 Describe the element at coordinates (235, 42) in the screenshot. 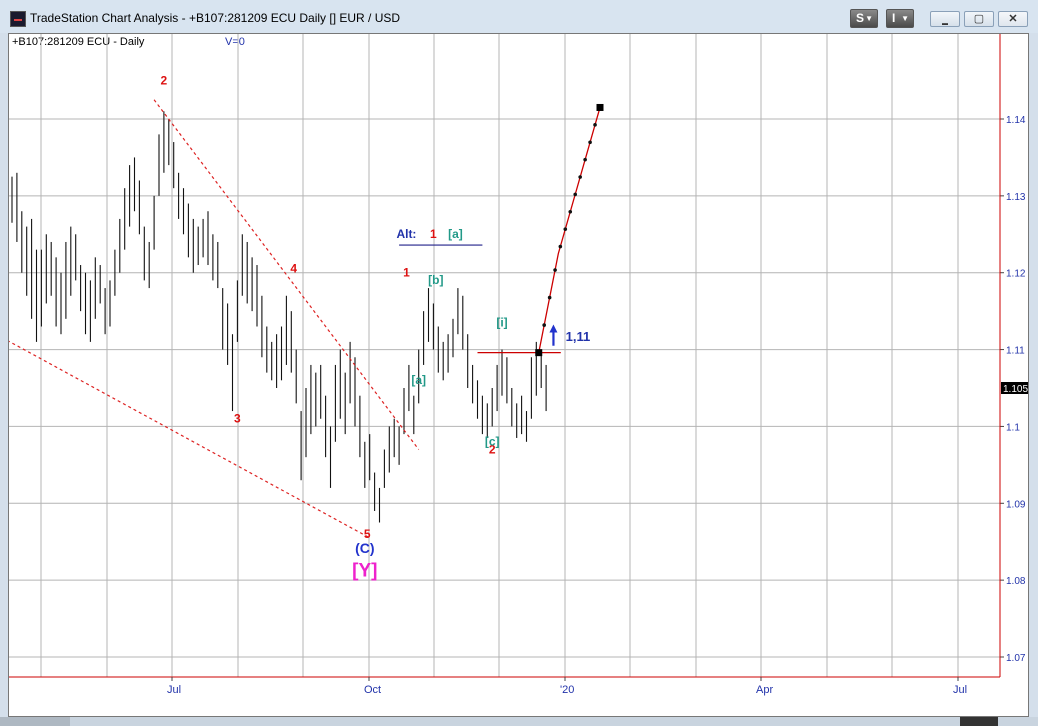

I see `chart-volume-label: V=0` at that location.